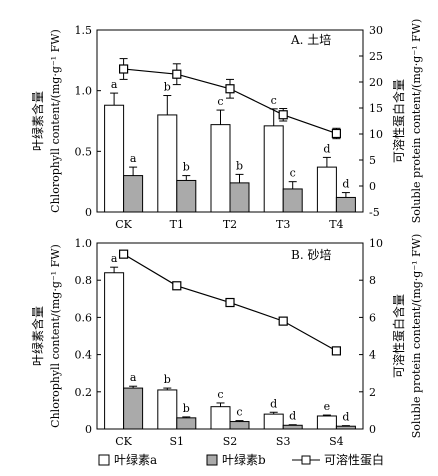  I want to click on y2-tick-label: 5, so click(372, 160).